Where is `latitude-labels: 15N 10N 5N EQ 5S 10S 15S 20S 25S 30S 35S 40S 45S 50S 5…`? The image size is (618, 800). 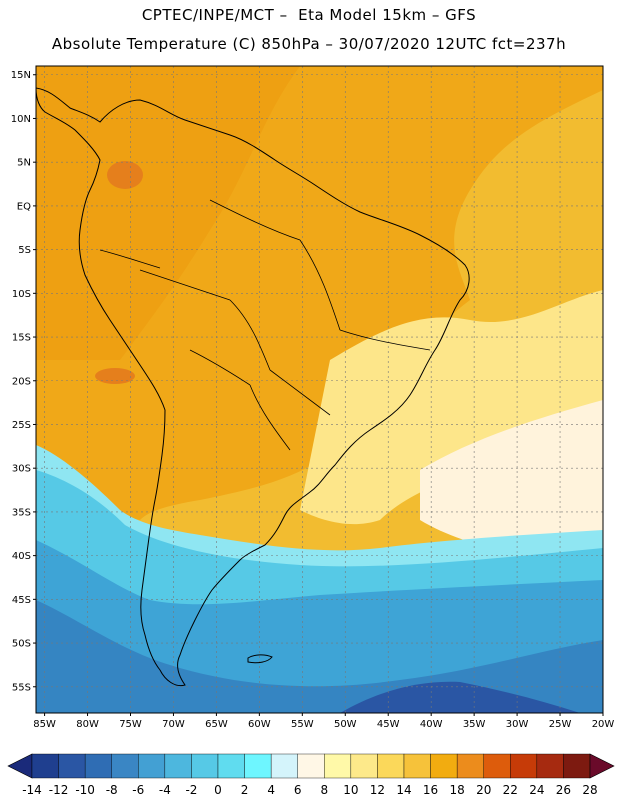
latitude-labels: 15N 10N 5N EQ 5S 10S 15S 20S 25S 30S 35S 40S 45S 50S 5… is located at coordinates (23, 381).